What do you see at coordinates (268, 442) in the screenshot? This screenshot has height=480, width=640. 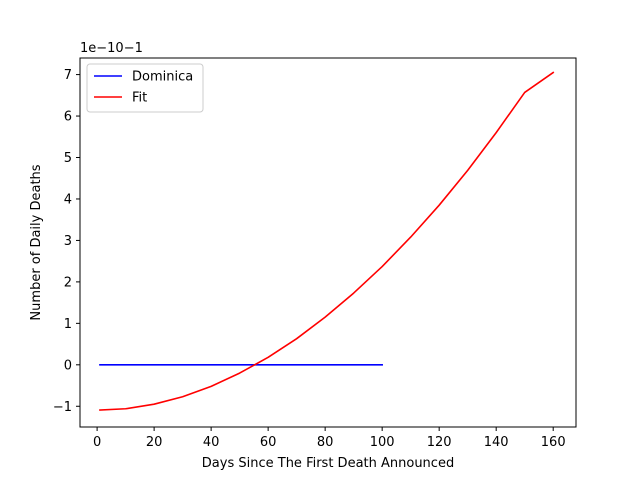 I see `x-tick-label: 60` at bounding box center [268, 442].